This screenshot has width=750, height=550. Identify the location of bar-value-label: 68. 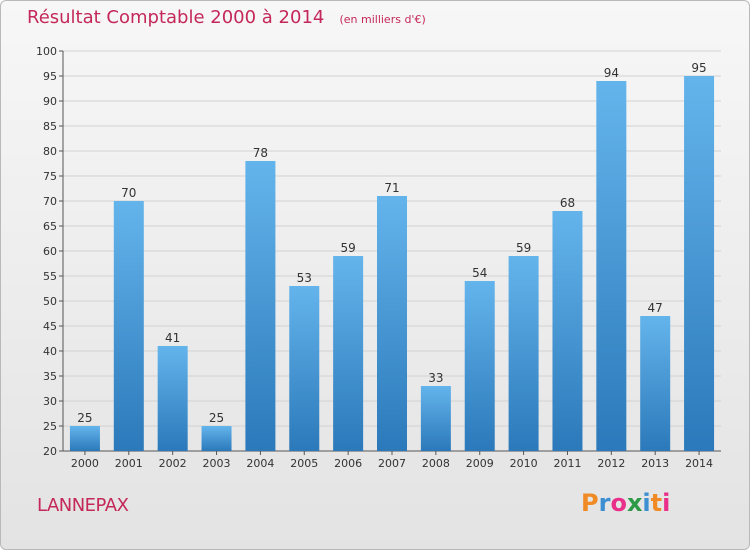
(567, 203).